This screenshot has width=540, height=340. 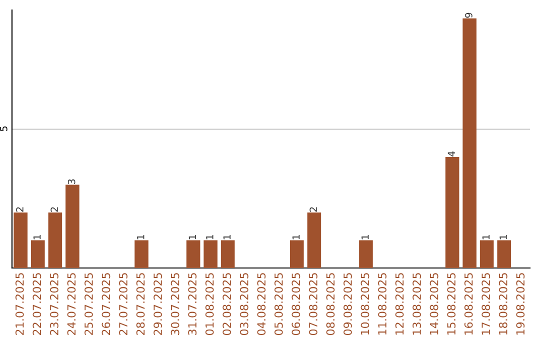 I want to click on x-tick-label: 10.08.2025, so click(x=365, y=304).